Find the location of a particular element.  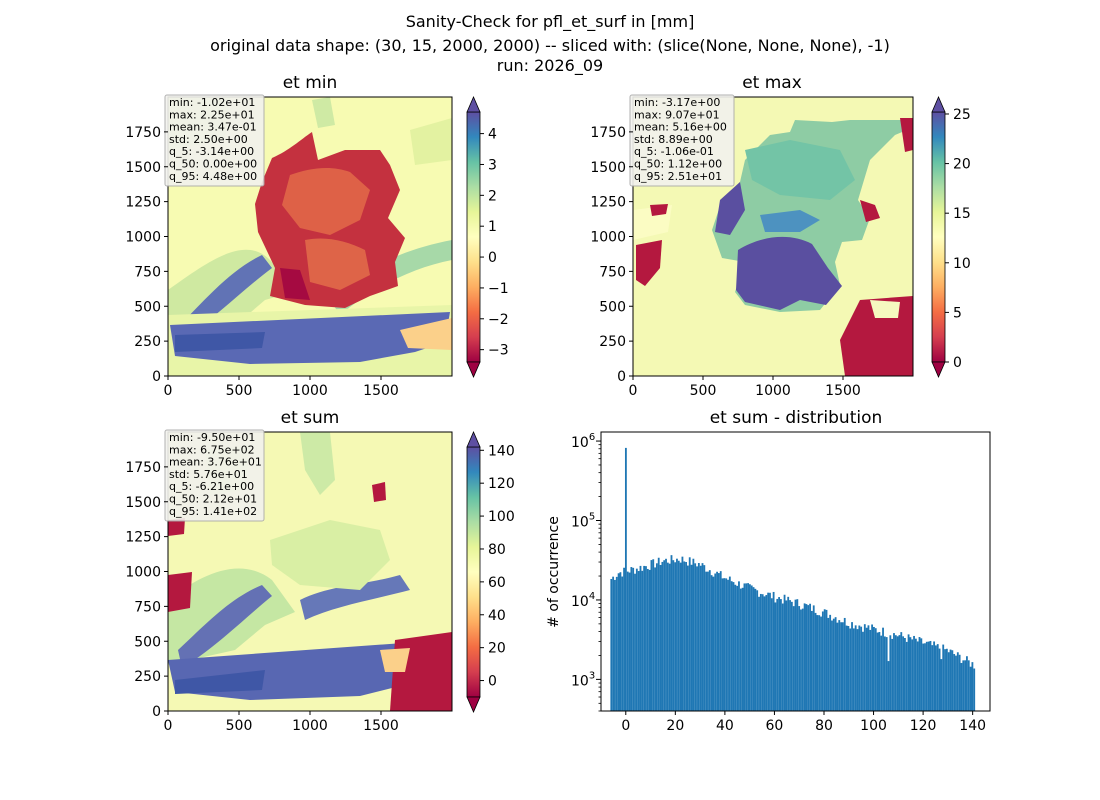

y-tick-exponent: 6 is located at coordinates (592, 437).